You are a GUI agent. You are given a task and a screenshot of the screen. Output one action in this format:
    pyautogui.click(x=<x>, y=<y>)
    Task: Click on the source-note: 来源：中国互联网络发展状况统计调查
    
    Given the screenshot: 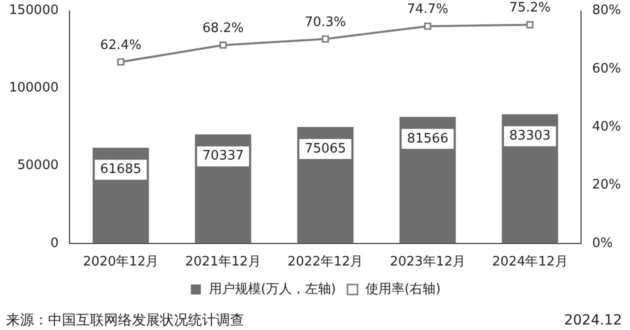 What is the action you would take?
    pyautogui.click(x=125, y=320)
    